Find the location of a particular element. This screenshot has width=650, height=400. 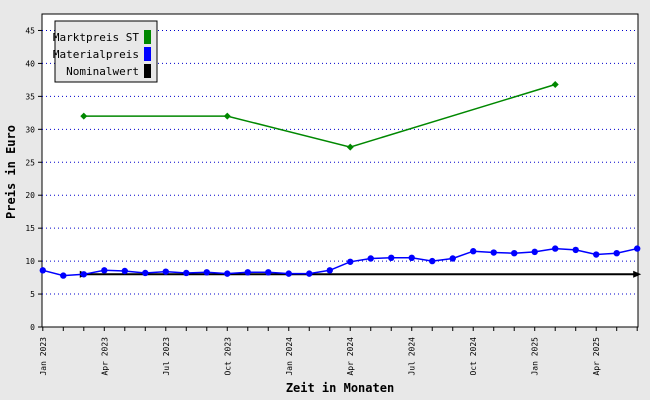

x-tick-label: Apr 2024 is located at coordinates (350, 356).